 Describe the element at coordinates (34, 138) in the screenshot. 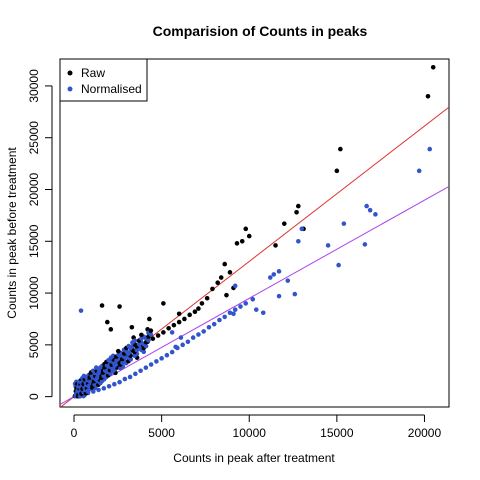

I see `y-tick-label: 25000` at that location.